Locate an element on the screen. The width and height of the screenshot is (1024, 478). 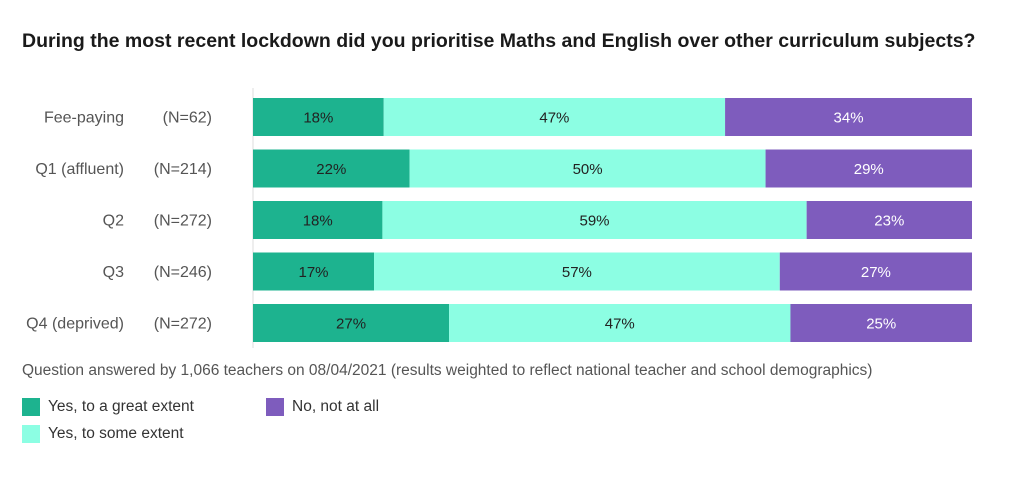
category-label-q2: Q2 is located at coordinates (113, 221).